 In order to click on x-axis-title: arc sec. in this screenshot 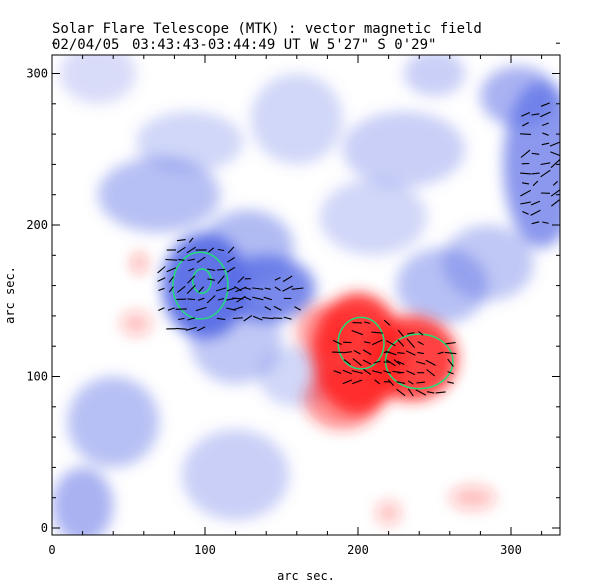, I will do `click(306, 576)`.